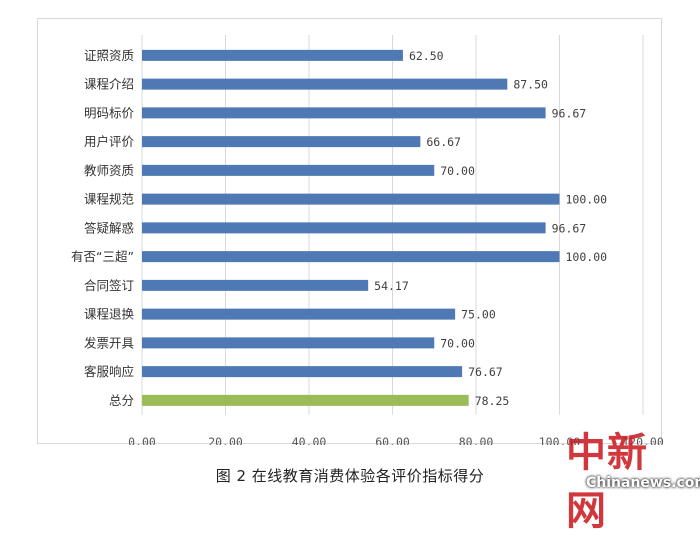 This screenshot has width=700, height=536. What do you see at coordinates (109, 342) in the screenshot?
I see `category-label: 发票开具` at bounding box center [109, 342].